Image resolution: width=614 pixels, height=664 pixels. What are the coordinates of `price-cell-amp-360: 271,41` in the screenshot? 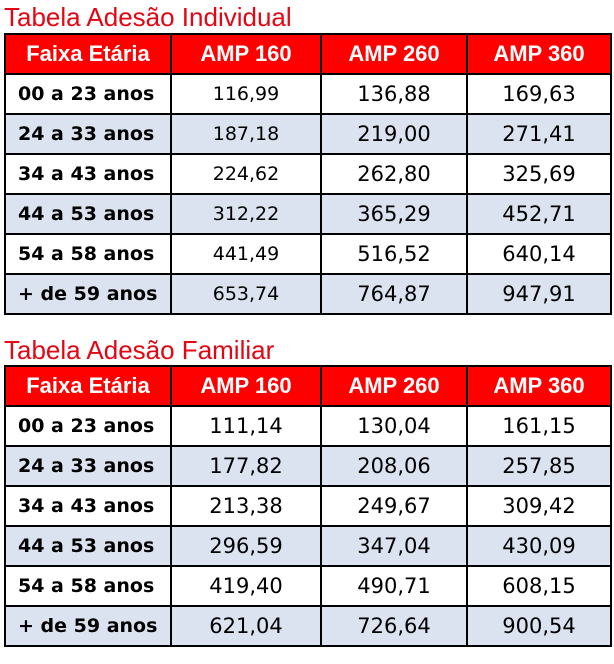 It's located at (539, 134).